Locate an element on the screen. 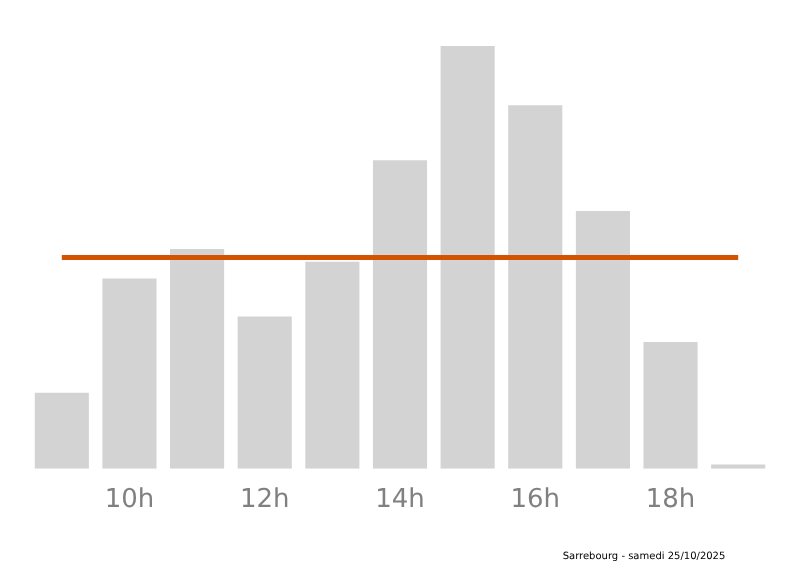 The image size is (800, 572). x-tick-label: 16h is located at coordinates (535, 500).